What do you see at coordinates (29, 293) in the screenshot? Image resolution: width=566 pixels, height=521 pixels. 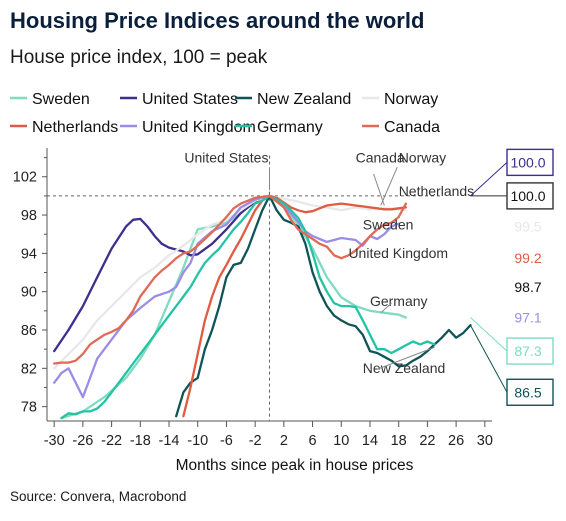 I see `y-tick-label-3: 90` at bounding box center [29, 293].